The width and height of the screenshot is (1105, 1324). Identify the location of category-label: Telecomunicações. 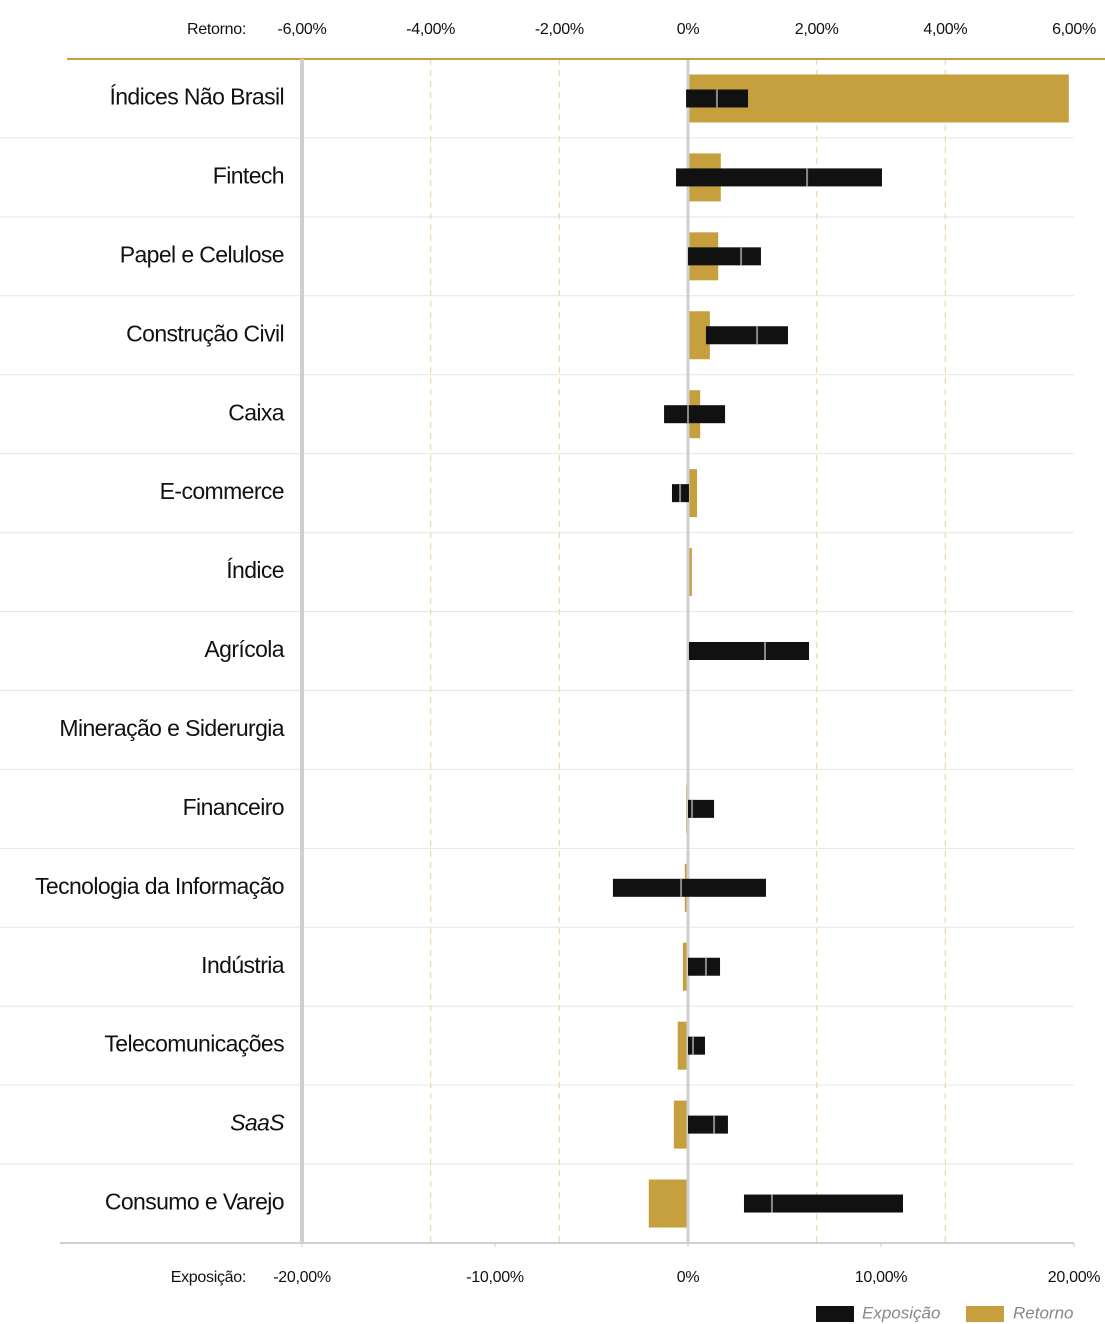
(194, 1044).